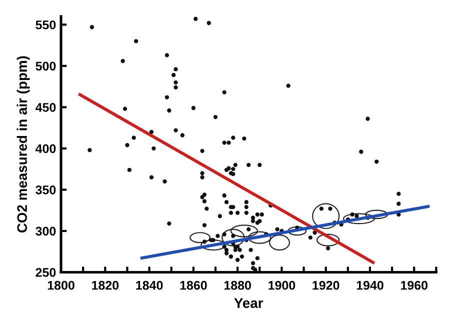 The width and height of the screenshot is (452, 328). I want to click on y-tick-label: 250, so click(46, 272).